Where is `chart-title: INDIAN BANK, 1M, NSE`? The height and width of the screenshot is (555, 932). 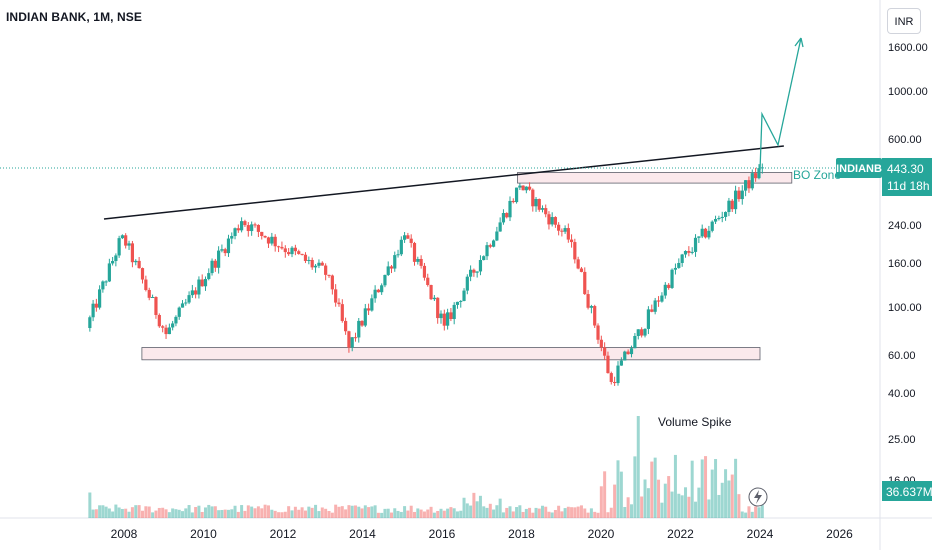 chart-title: INDIAN BANK, 1M, NSE is located at coordinates (74, 17).